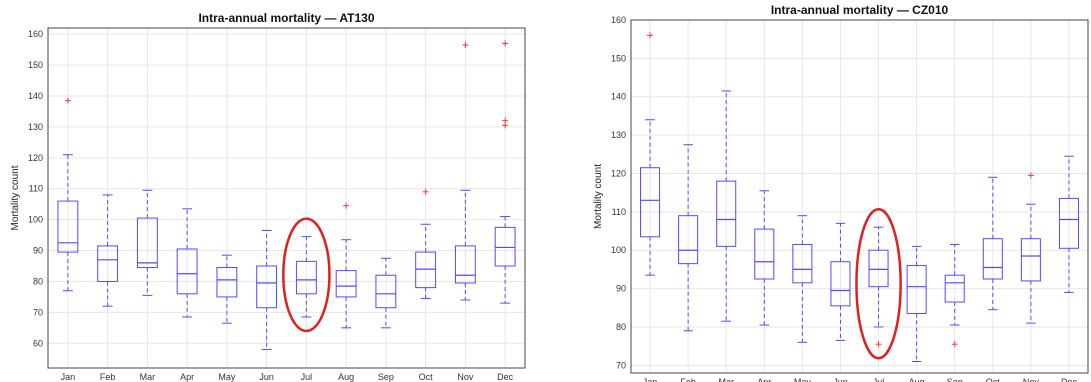 This screenshot has width=1091, height=382. I want to click on box-dec, so click(1068, 224).